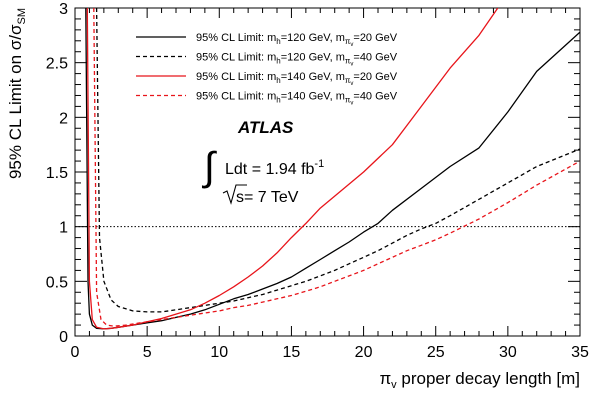  I want to click on x-tick-label: 35, so click(580, 352).